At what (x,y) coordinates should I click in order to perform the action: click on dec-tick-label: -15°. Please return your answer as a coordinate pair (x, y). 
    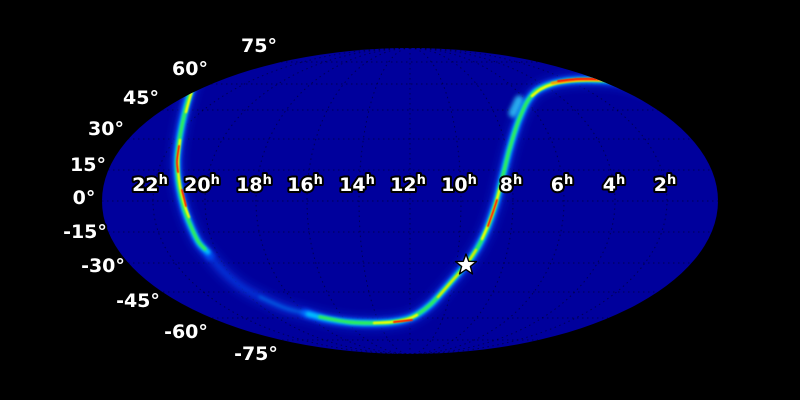
    Looking at the image, I should click on (85, 232).